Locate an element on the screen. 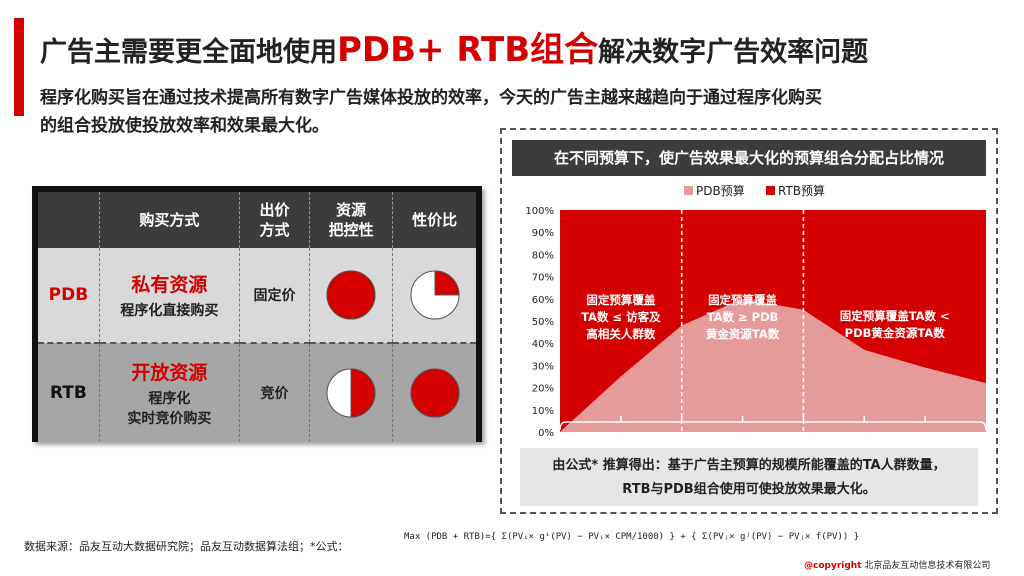  title-accent-bar is located at coordinates (19, 67).